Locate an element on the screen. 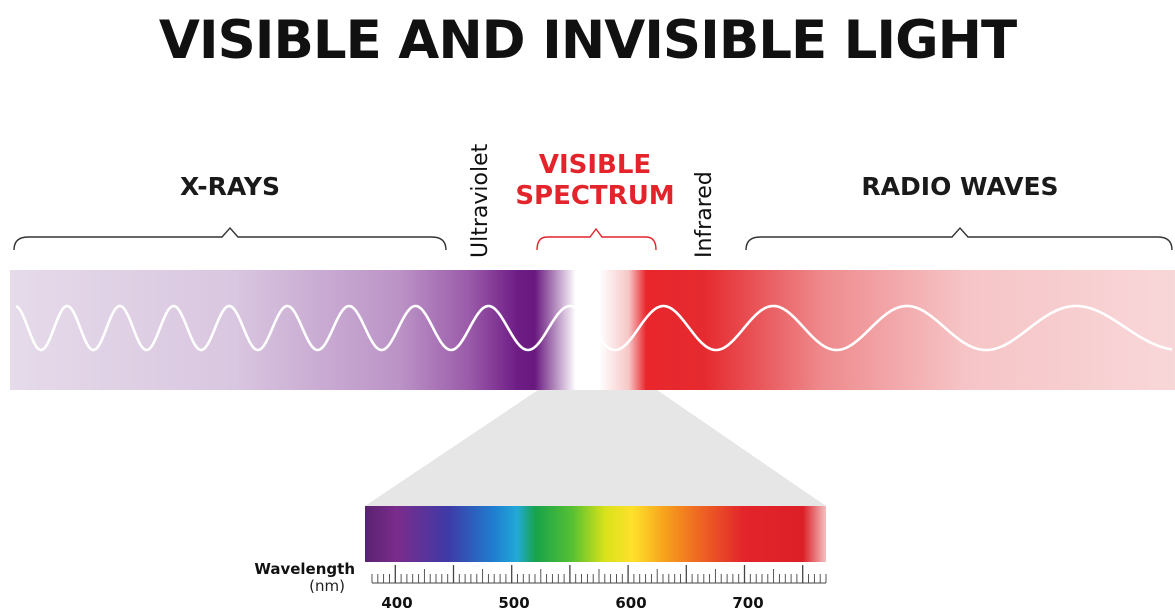  wavelength-unit-text: (nm) is located at coordinates (327, 586).